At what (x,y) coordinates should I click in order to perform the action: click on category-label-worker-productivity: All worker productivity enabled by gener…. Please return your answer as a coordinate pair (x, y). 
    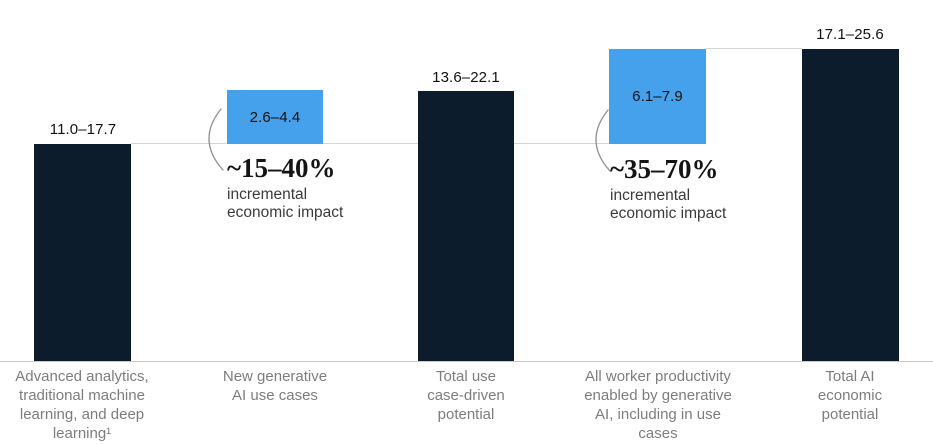
    Looking at the image, I should click on (658, 405).